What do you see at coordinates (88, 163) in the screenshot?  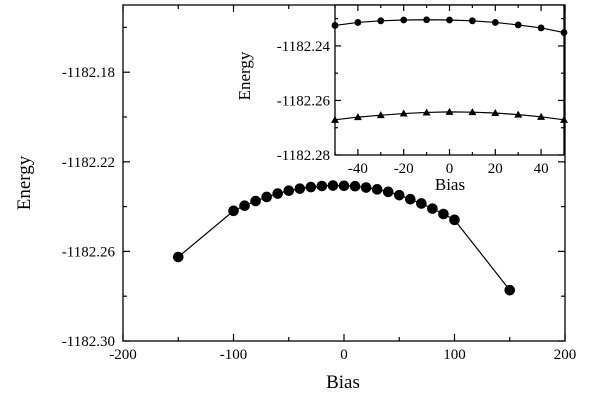 I see `main-y-tick-label: -1182.22` at bounding box center [88, 163].